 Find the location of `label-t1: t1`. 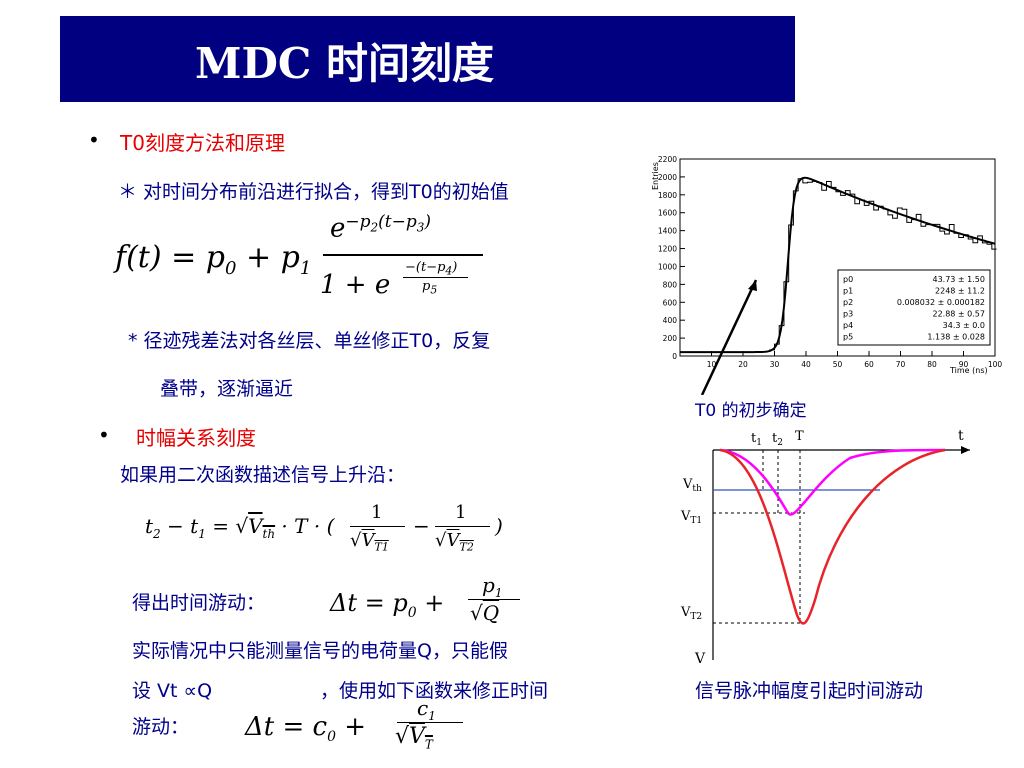

label-t1: t1 is located at coordinates (756, 439).